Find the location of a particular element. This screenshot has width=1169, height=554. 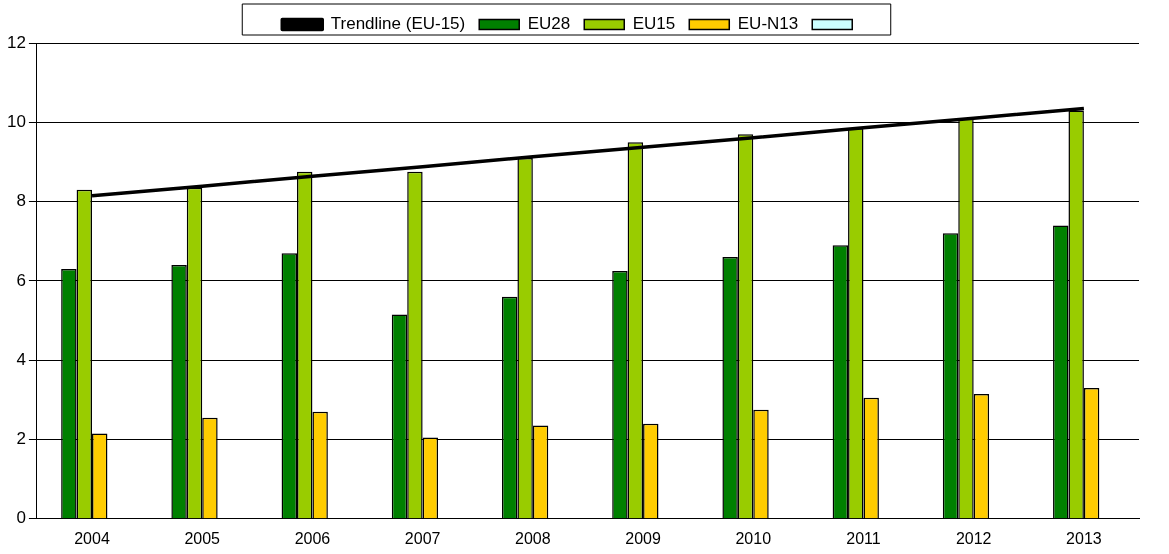

y-tick-label: 8 is located at coordinates (21, 201).